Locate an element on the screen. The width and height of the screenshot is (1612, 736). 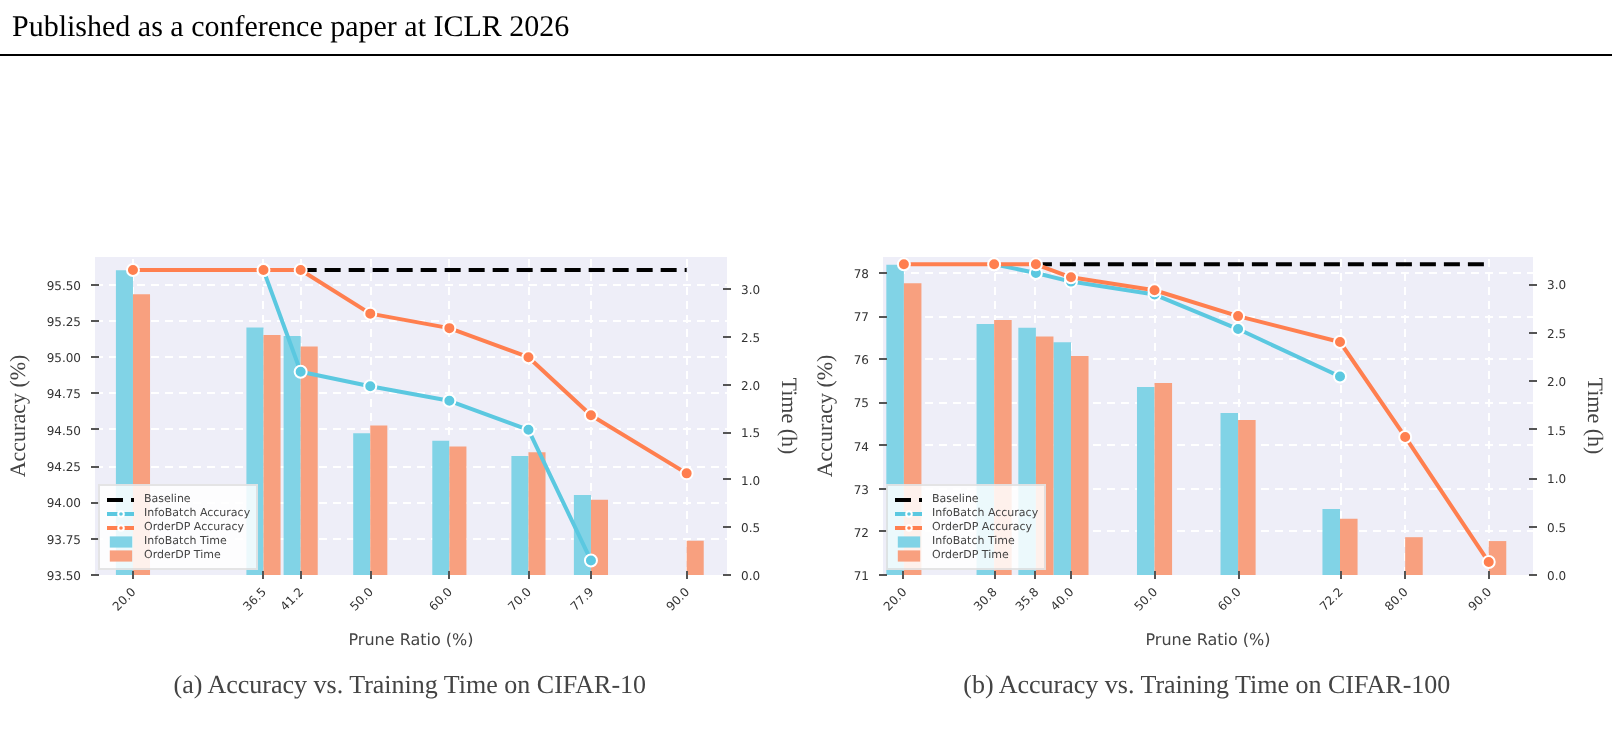
text: (a) Accuracy vs. Training Time on CIFAR-10 is located at coordinates (410, 684).